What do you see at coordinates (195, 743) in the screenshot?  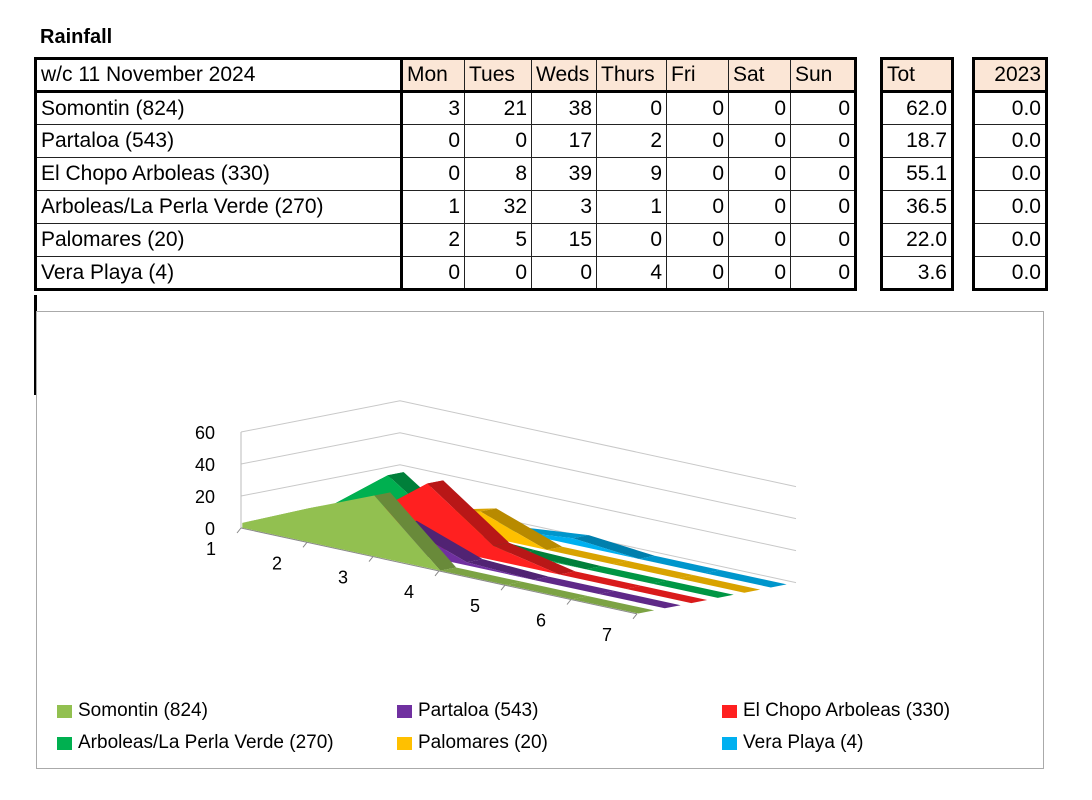 I see `legend-item: Arboleas/La Perla Verde (270)` at bounding box center [195, 743].